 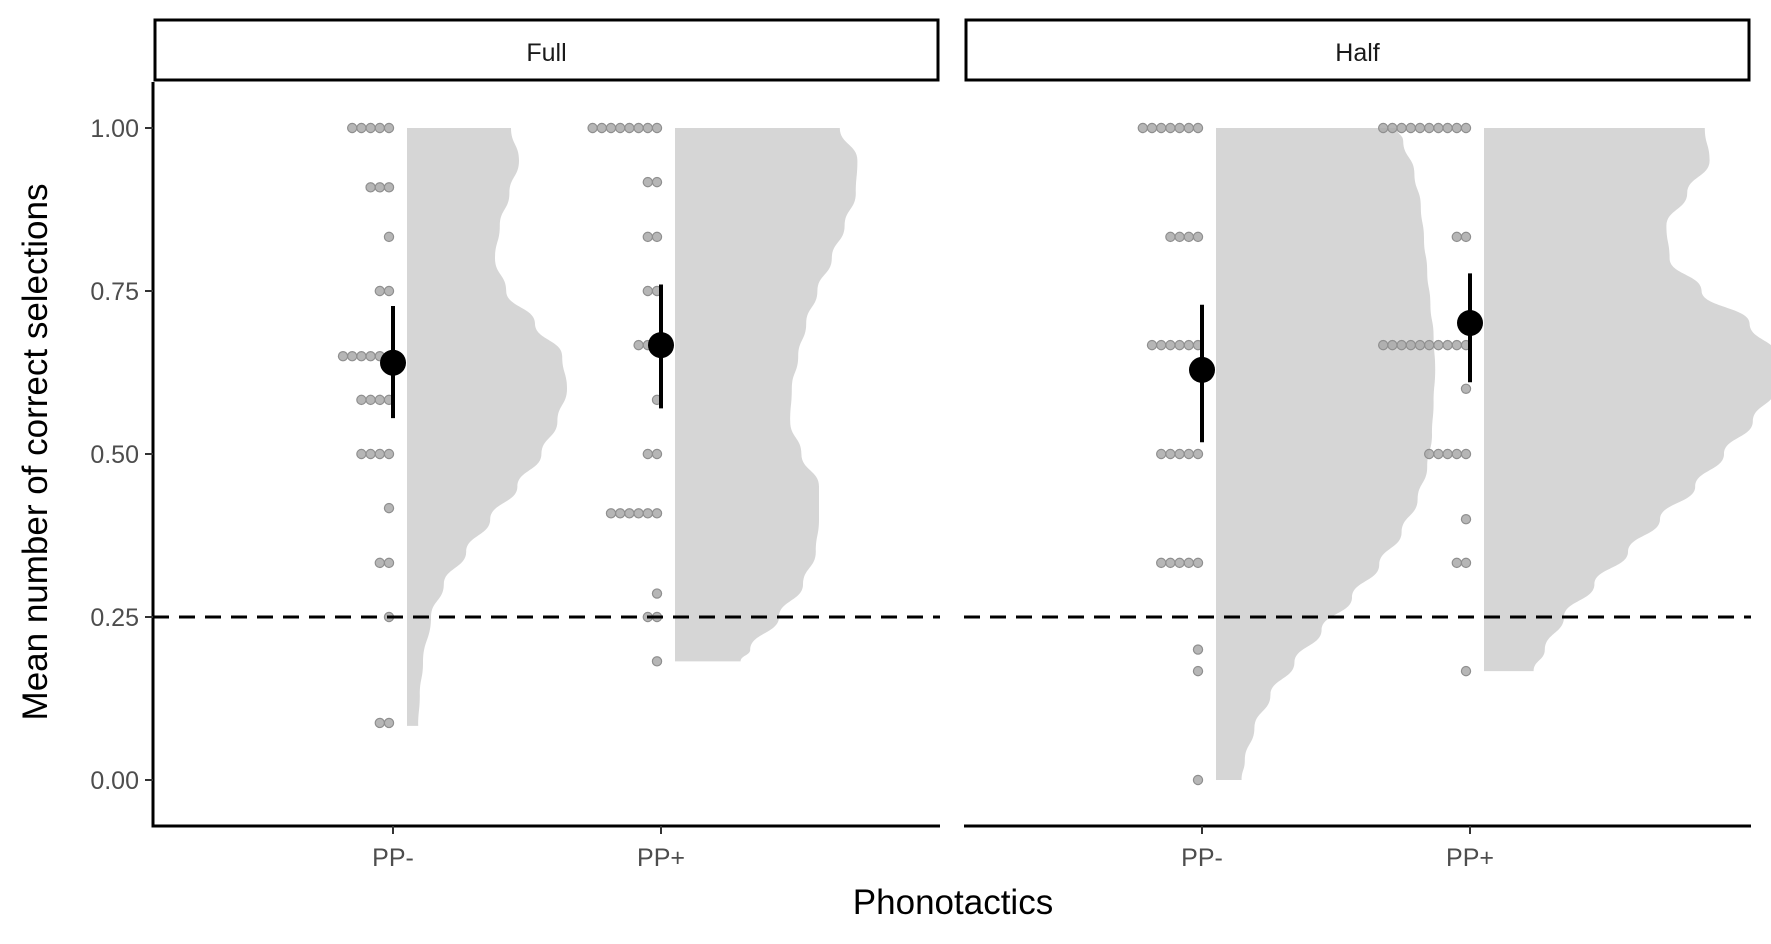 I want to click on facet-strip, so click(x=1357, y=50).